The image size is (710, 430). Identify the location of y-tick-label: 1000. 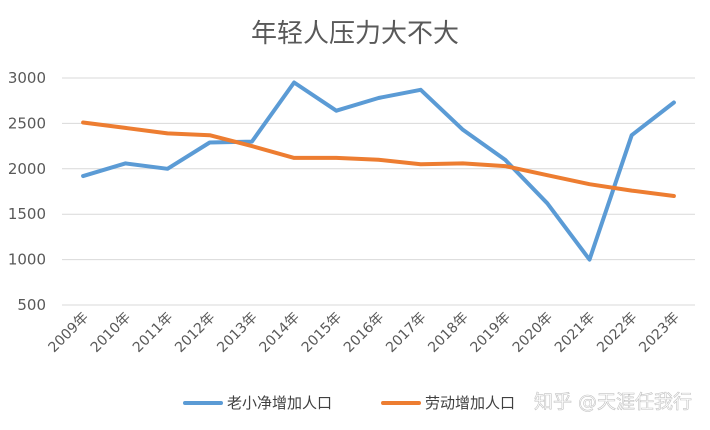
(27, 260).